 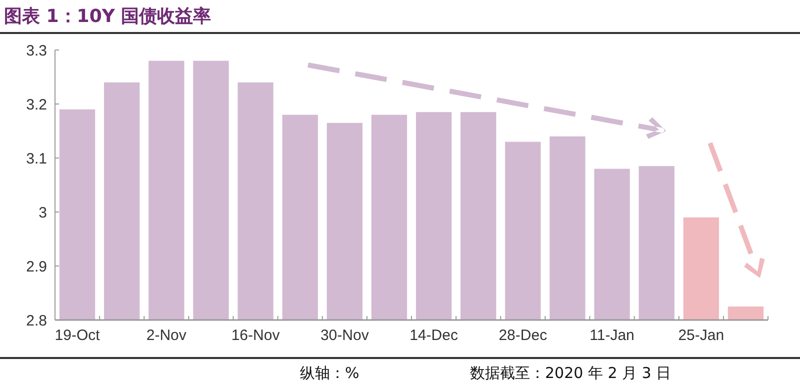 I want to click on y-tick-label: 3.1, so click(x=36, y=159).